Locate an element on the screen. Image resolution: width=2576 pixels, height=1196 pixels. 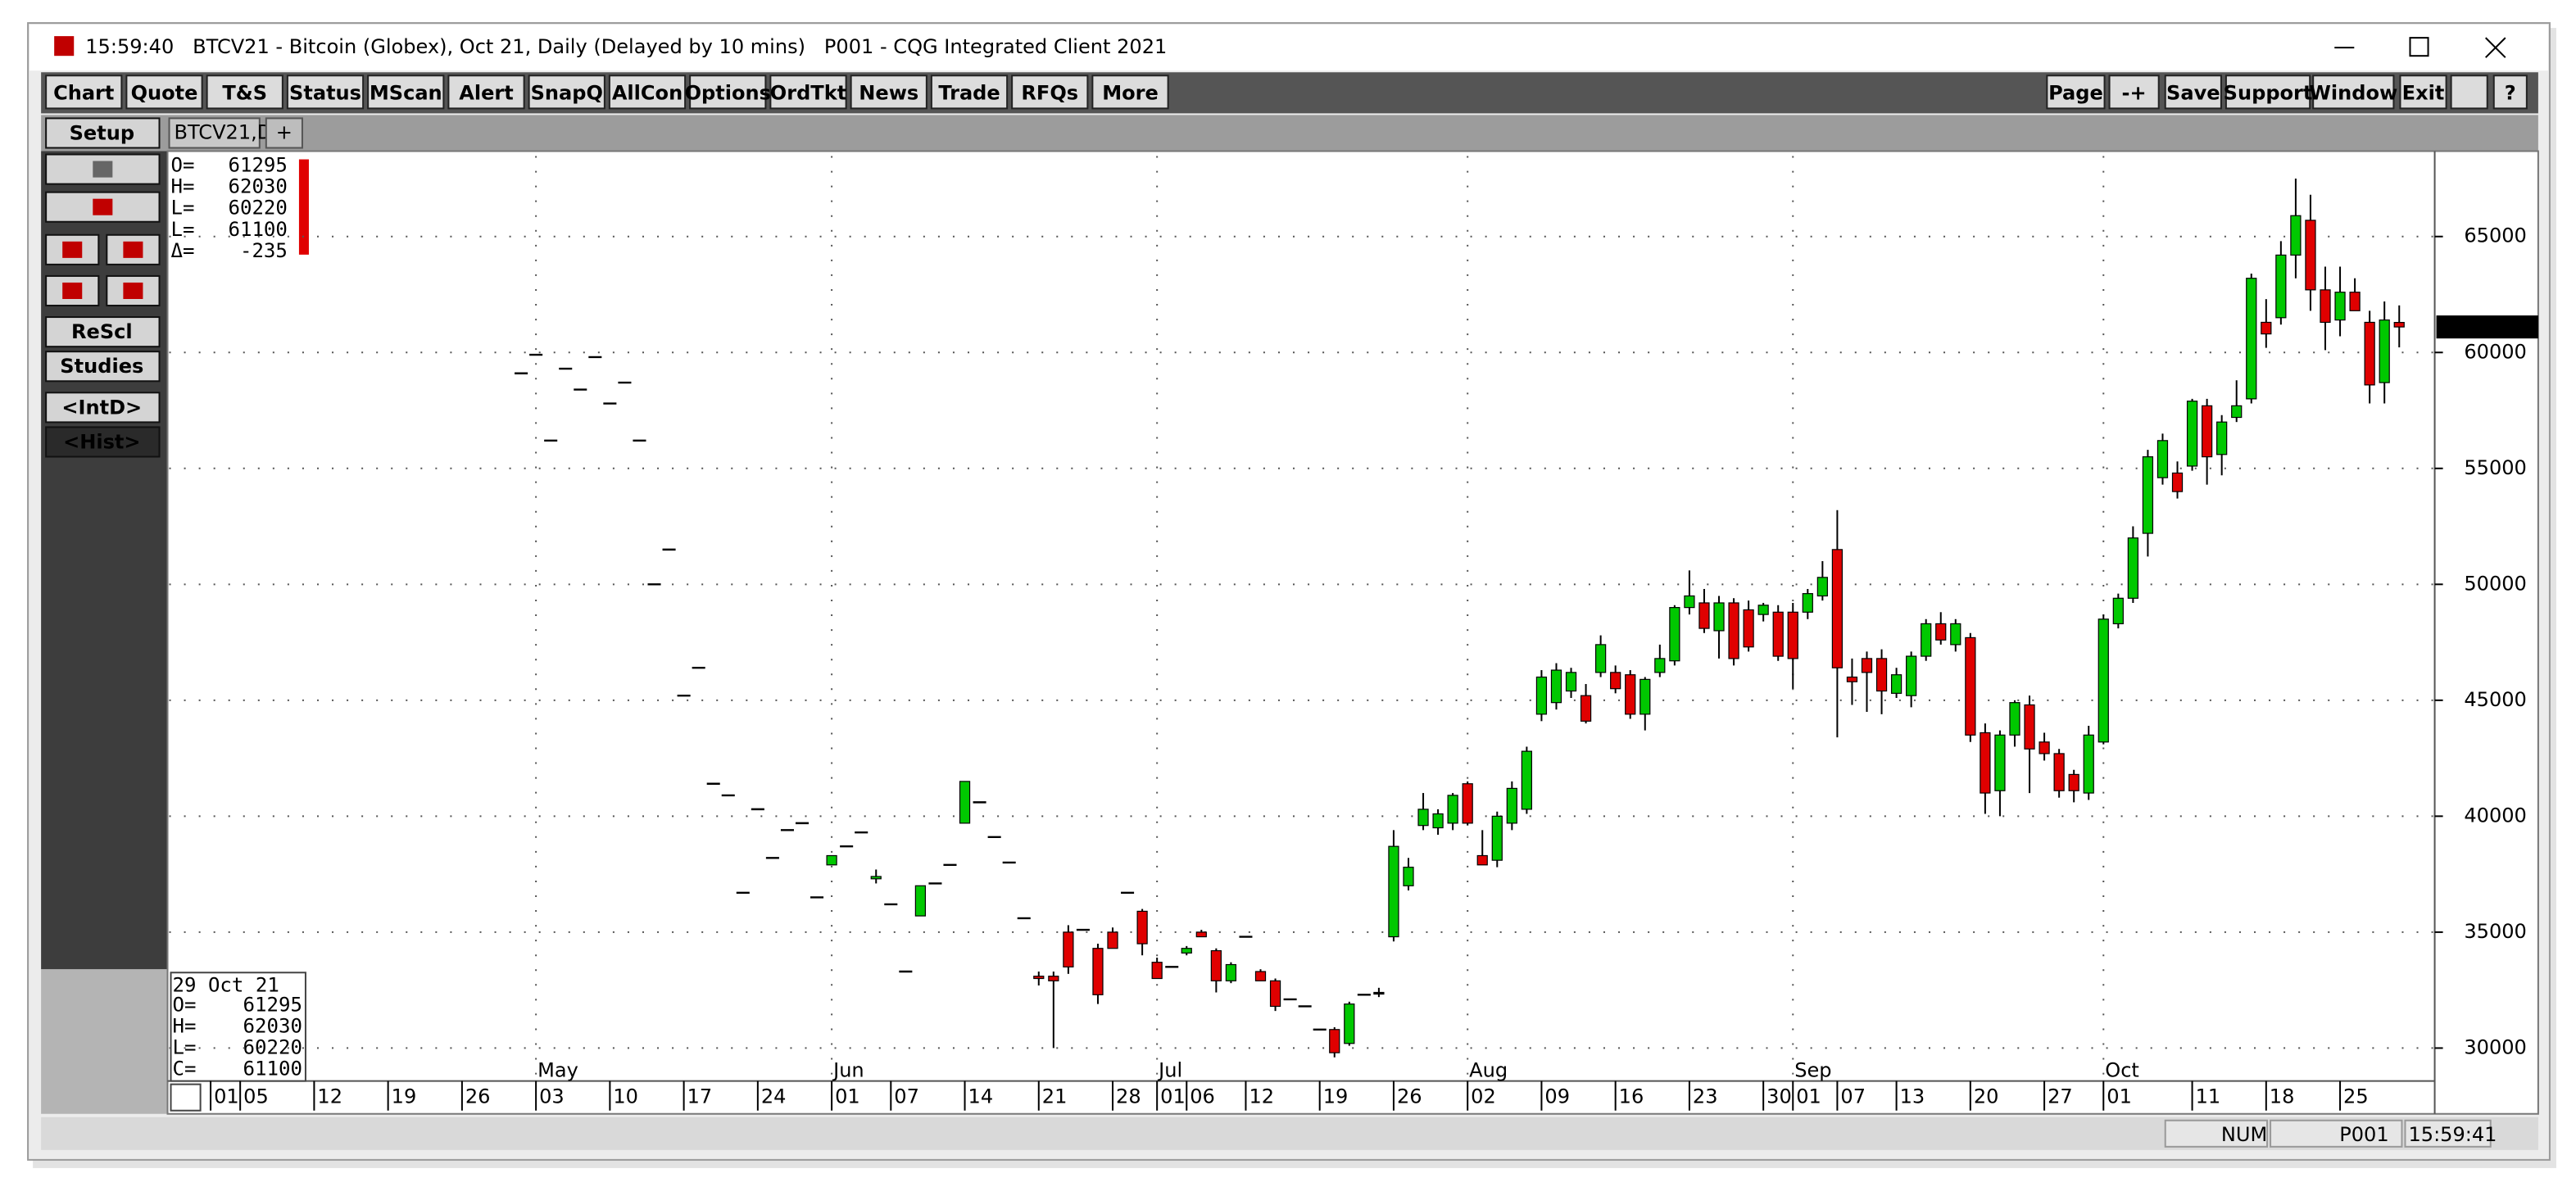
toolbar-button-label: T&S is located at coordinates (244, 92).